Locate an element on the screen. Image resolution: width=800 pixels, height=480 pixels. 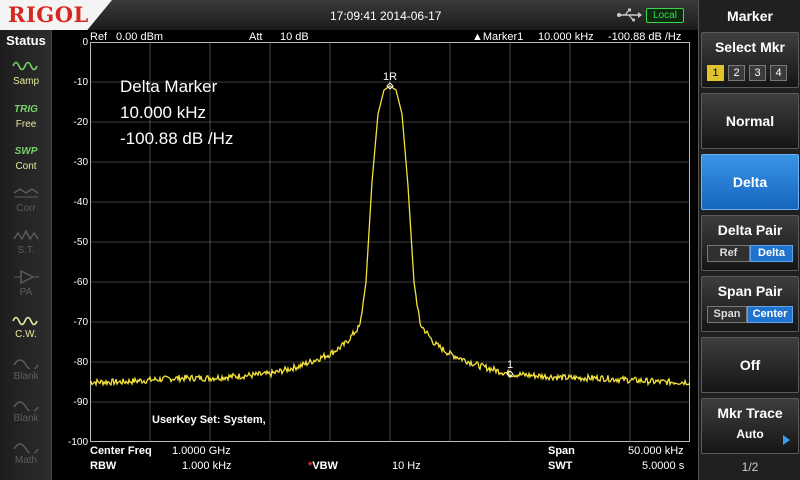
delta-button: Delta is located at coordinates (750, 182).